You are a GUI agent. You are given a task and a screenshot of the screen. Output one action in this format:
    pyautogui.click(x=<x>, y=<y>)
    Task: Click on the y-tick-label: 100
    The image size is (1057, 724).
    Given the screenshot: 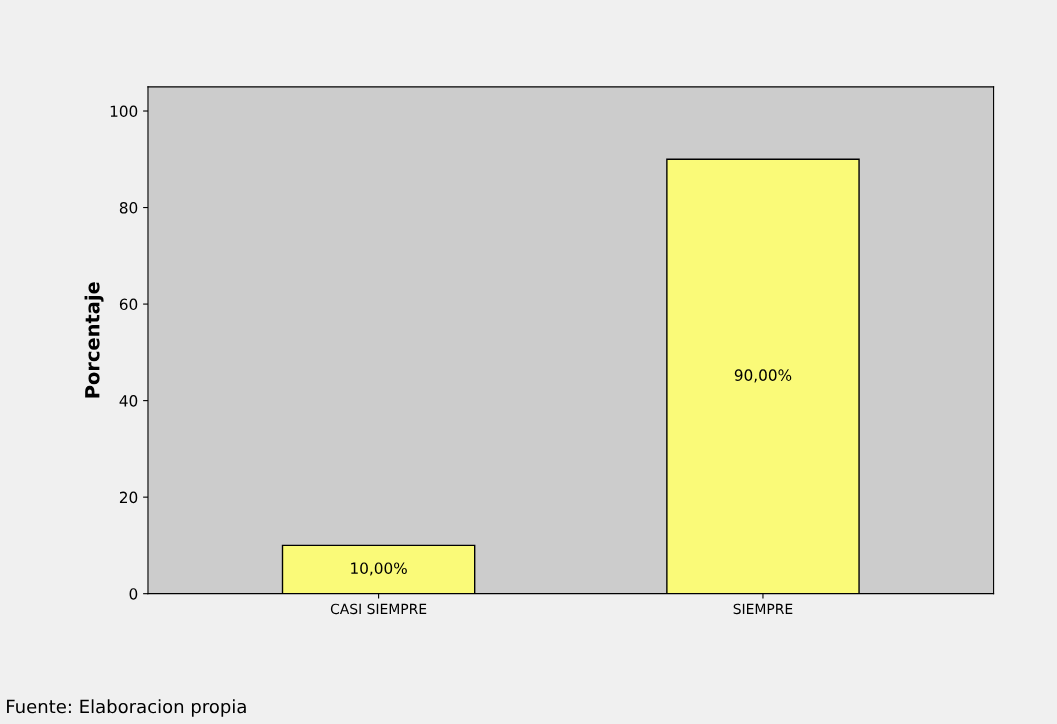 What is the action you would take?
    pyautogui.click(x=124, y=111)
    